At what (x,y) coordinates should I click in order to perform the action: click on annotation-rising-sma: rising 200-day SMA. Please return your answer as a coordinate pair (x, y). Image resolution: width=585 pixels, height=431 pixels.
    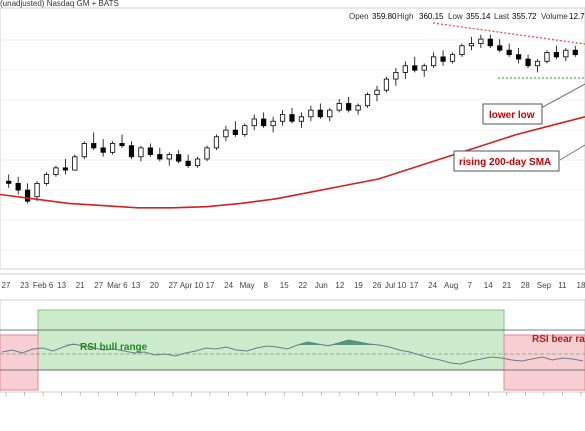
    Looking at the image, I should click on (506, 161).